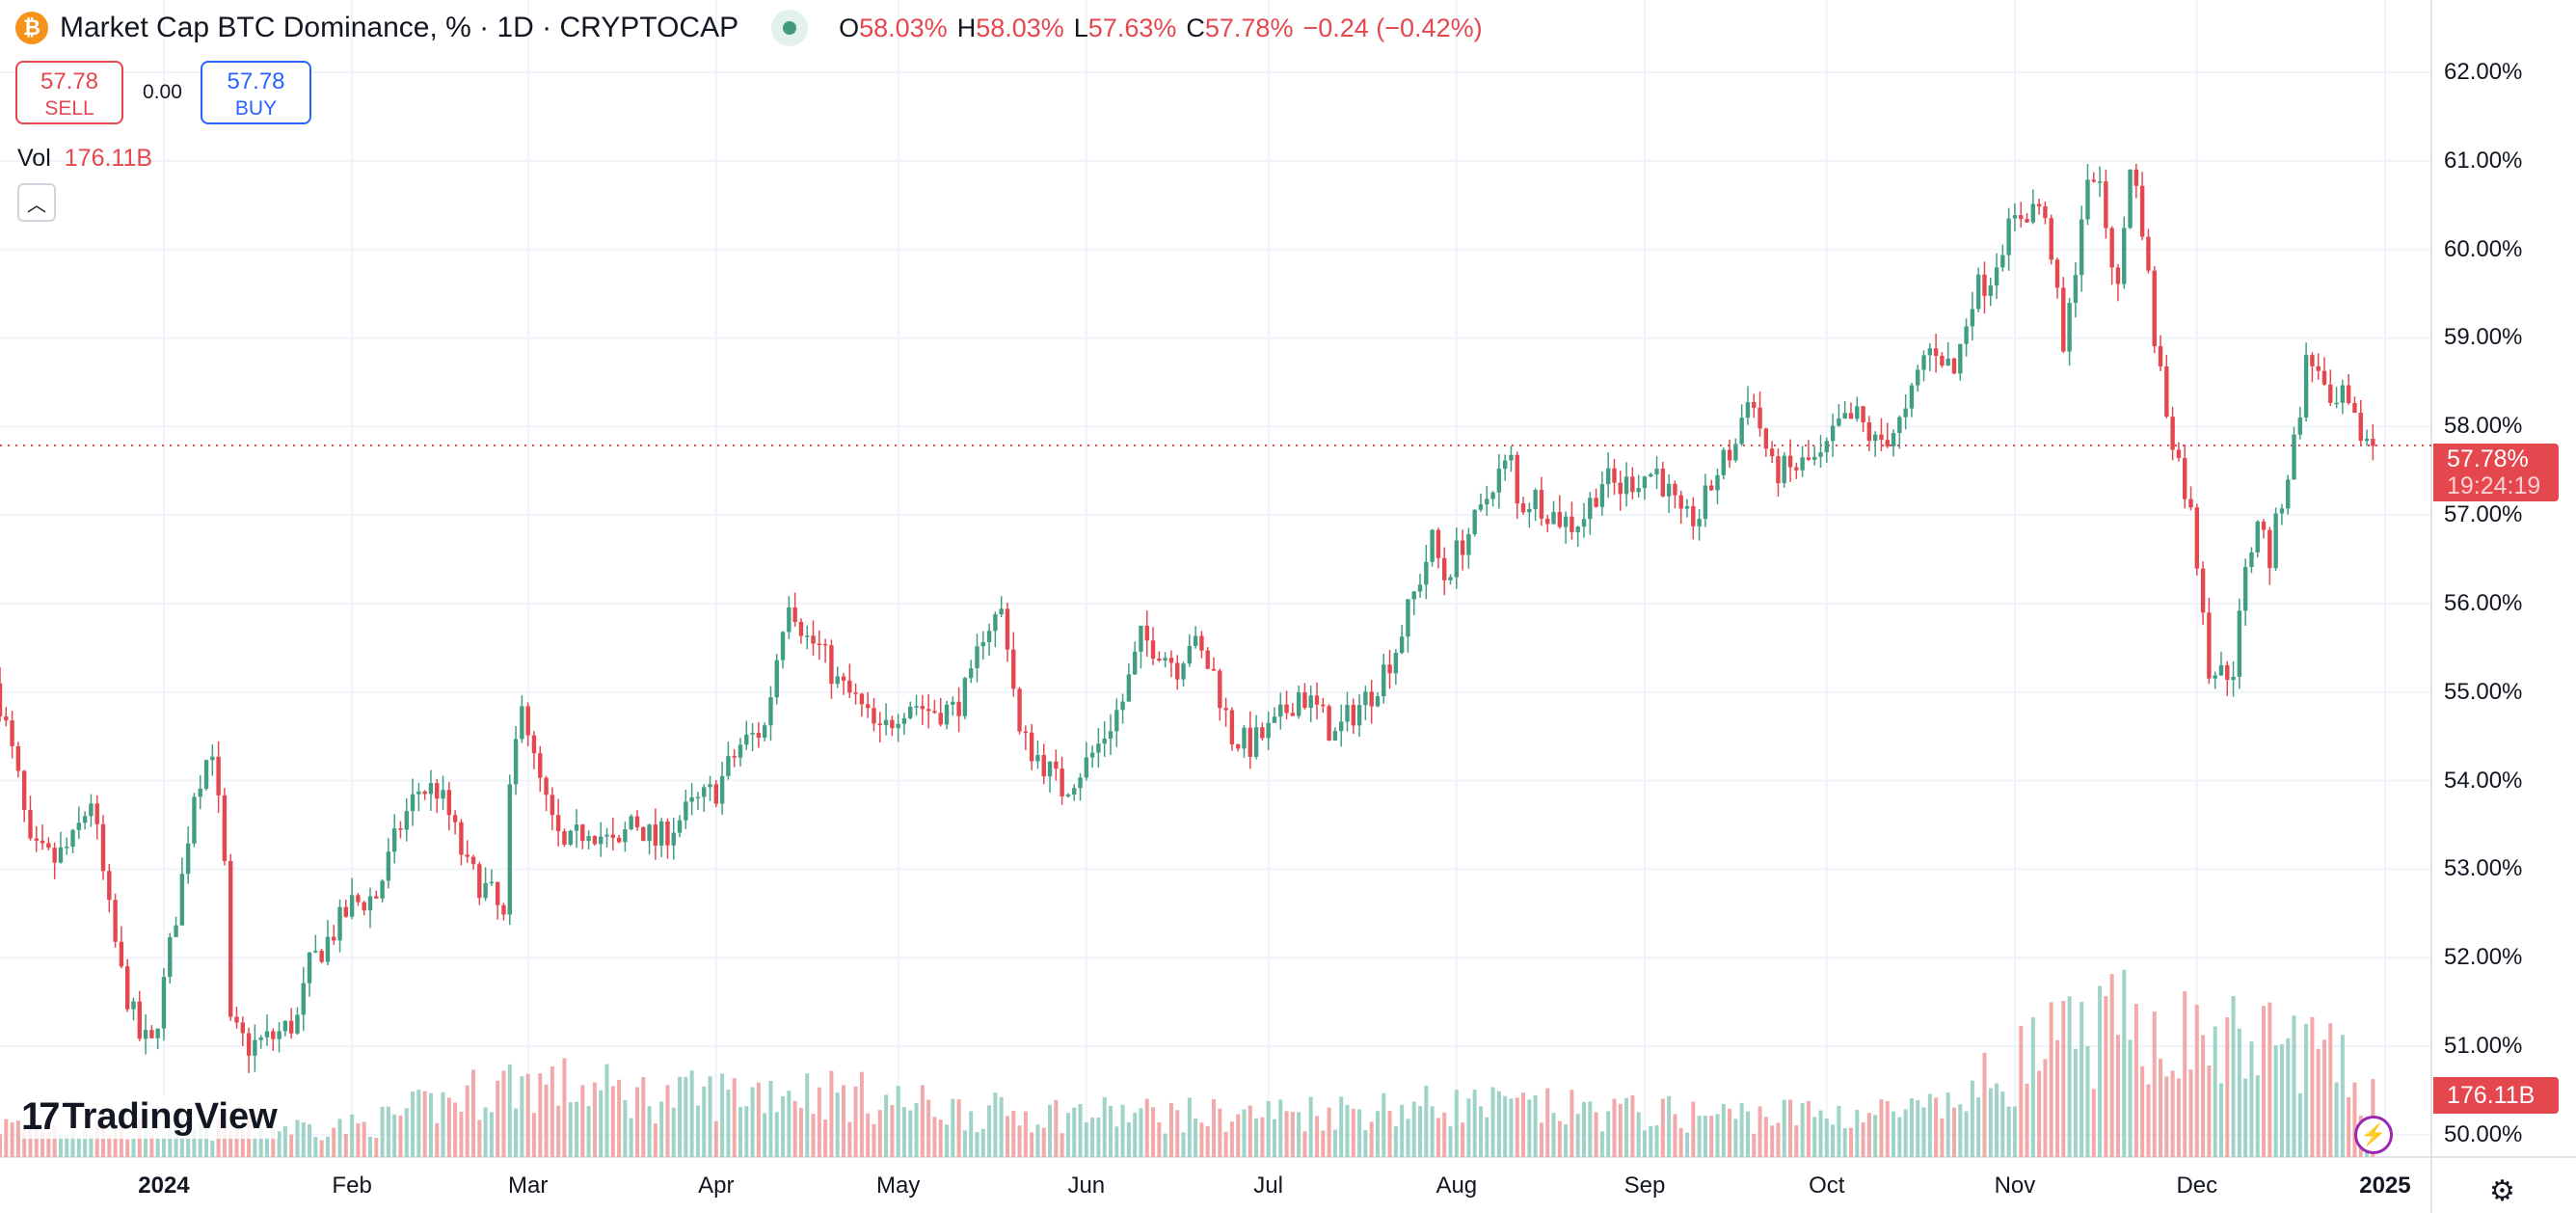 Image resolution: width=2576 pixels, height=1213 pixels. Describe the element at coordinates (162, 92) in the screenshot. I see `spread-value: 0.00` at that location.